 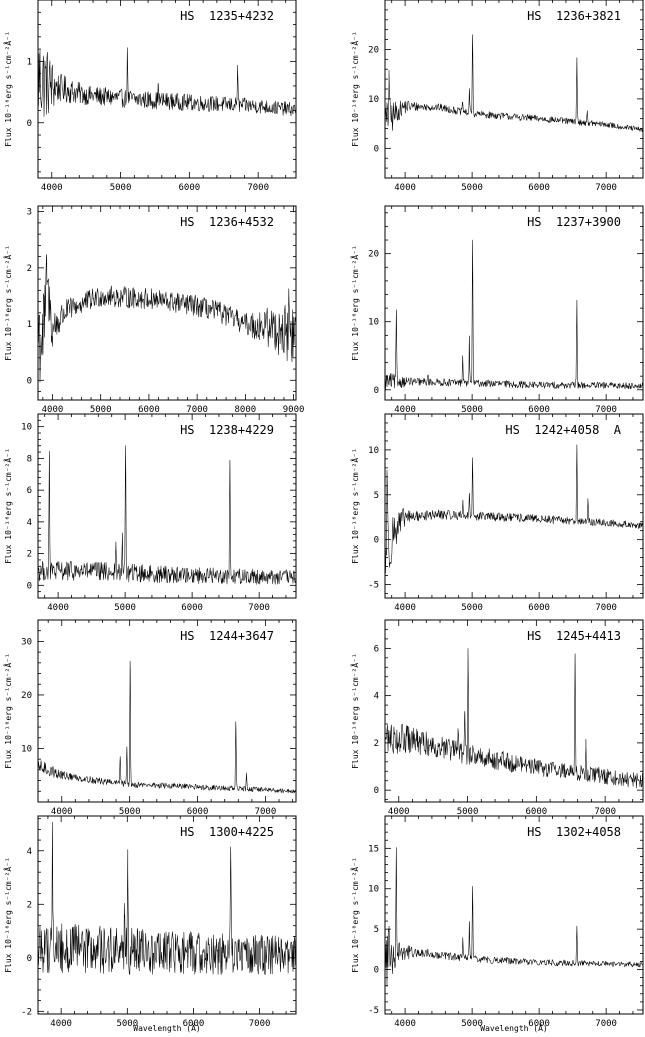 What do you see at coordinates (294, 410) in the screenshot?
I see `x-tick-label: 9000` at bounding box center [294, 410].